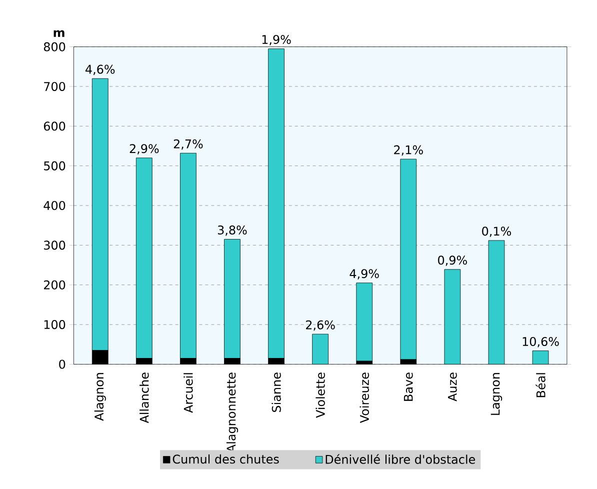  What do you see at coordinates (497, 231) in the screenshot?
I see `annotation: 0,1%` at bounding box center [497, 231].